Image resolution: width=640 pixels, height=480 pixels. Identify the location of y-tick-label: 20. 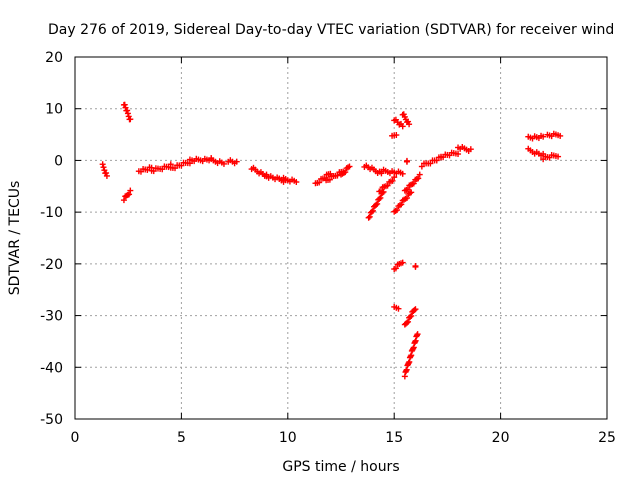
(54, 58).